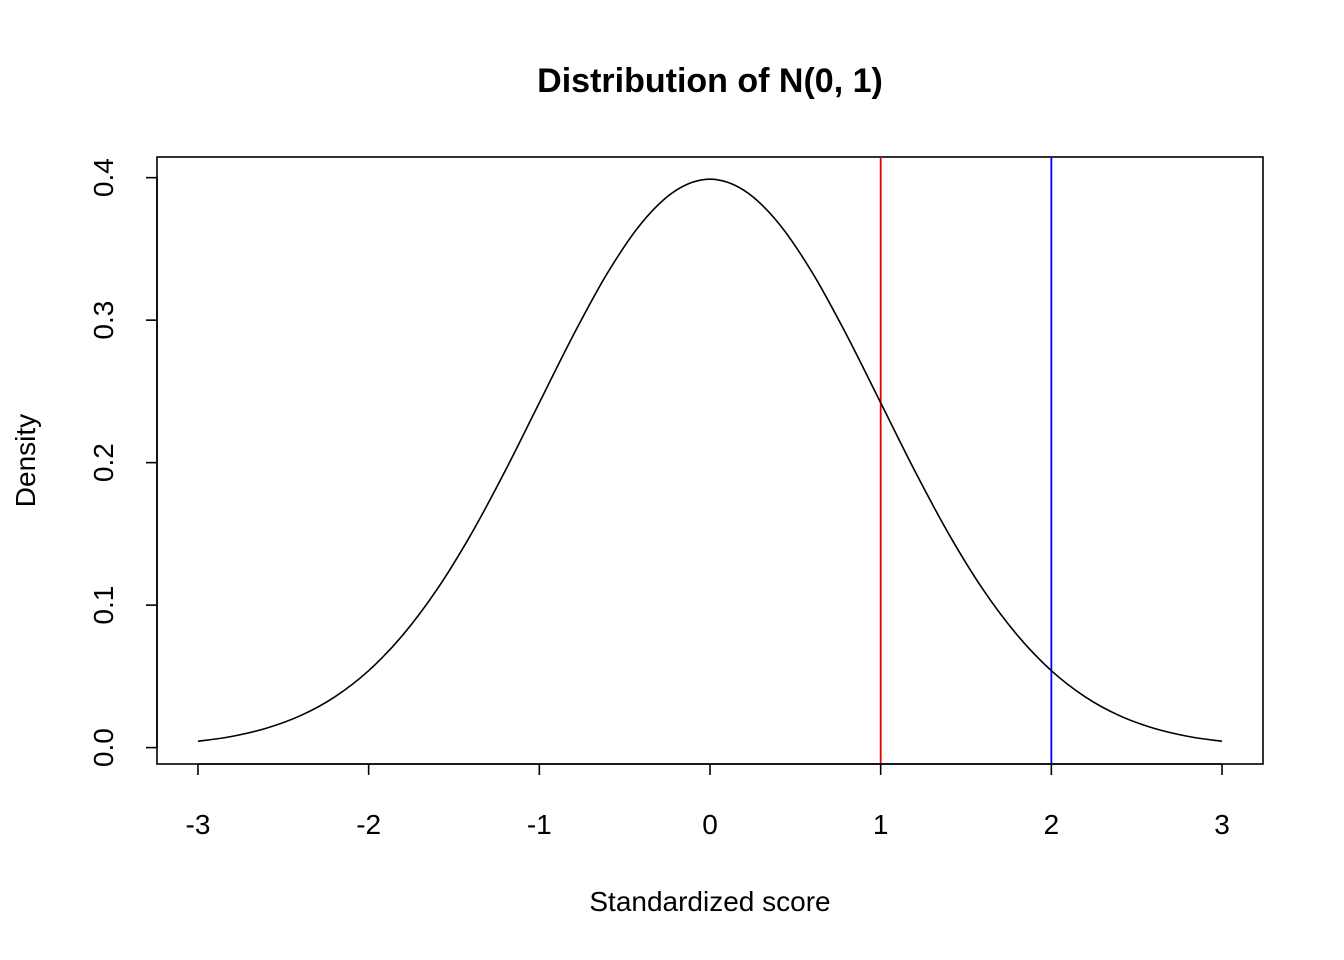 The width and height of the screenshot is (1344, 960). I want to click on x-tick-label: -1, so click(539, 824).